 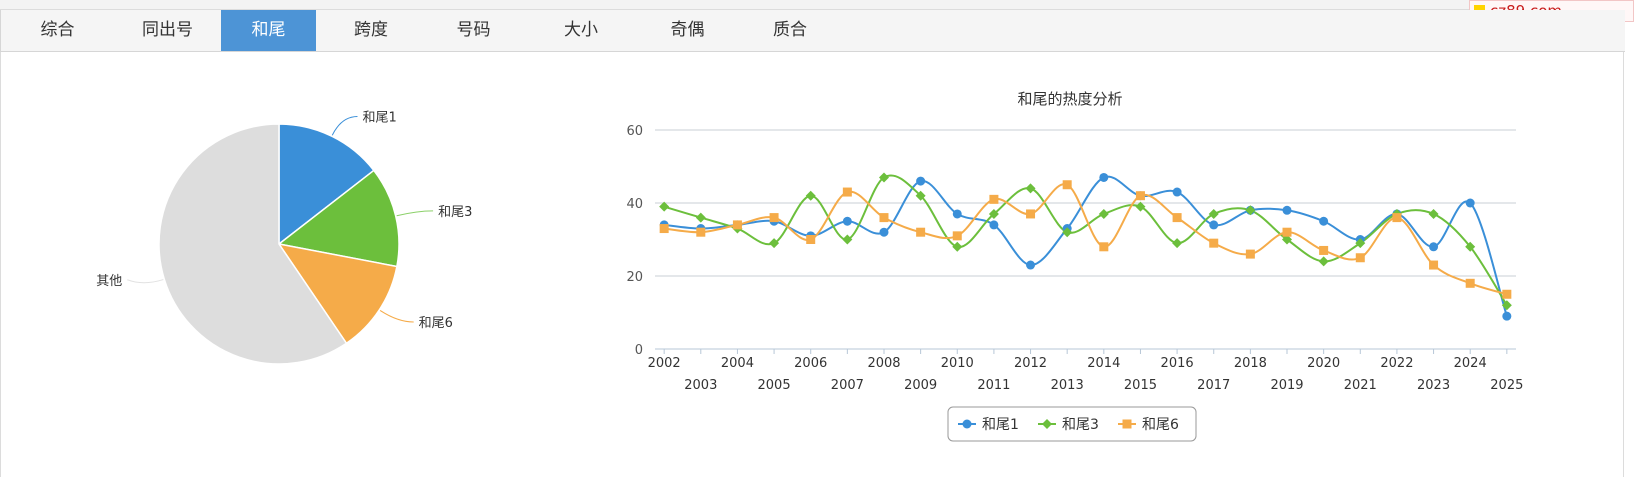 What do you see at coordinates (988, 425) in the screenshot?
I see `legend-item: 和尾1` at bounding box center [988, 425].